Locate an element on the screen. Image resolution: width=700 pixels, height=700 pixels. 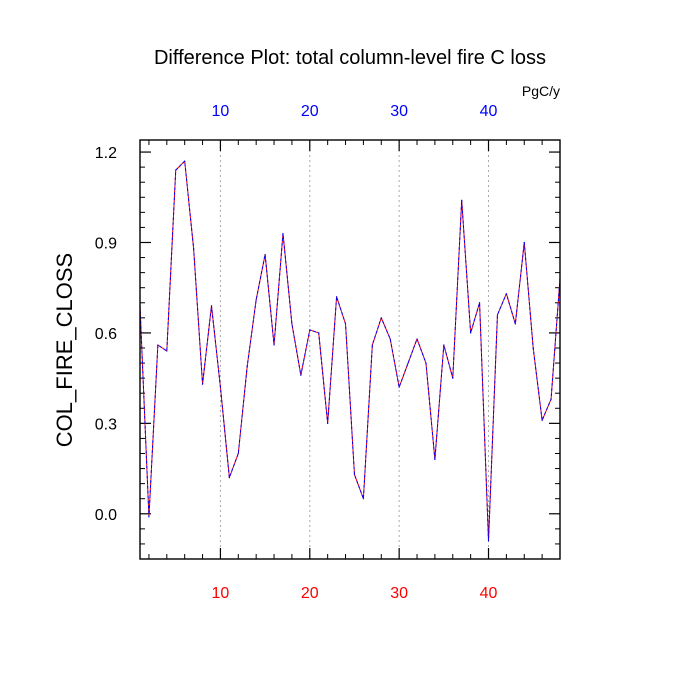
y-tick-label: 0.6 is located at coordinates (106, 334).